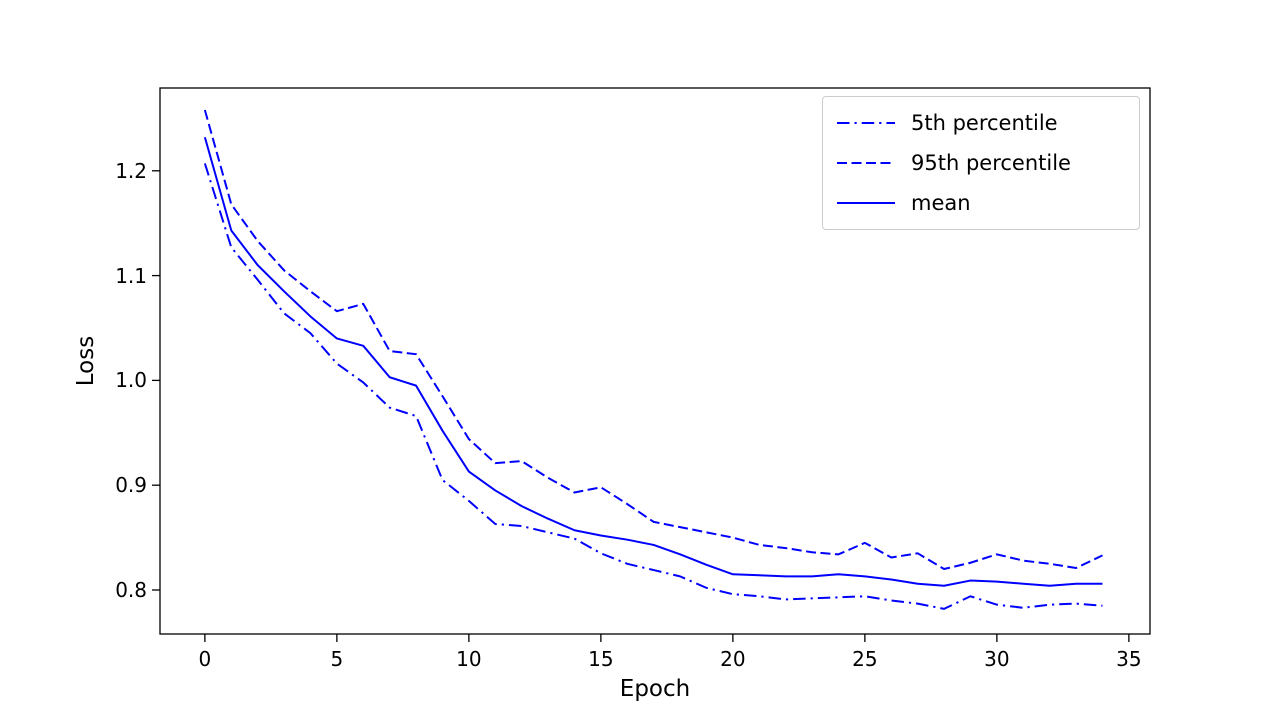 The height and width of the screenshot is (713, 1280). Describe the element at coordinates (997, 659) in the screenshot. I see `x-tick-label: 30` at that location.